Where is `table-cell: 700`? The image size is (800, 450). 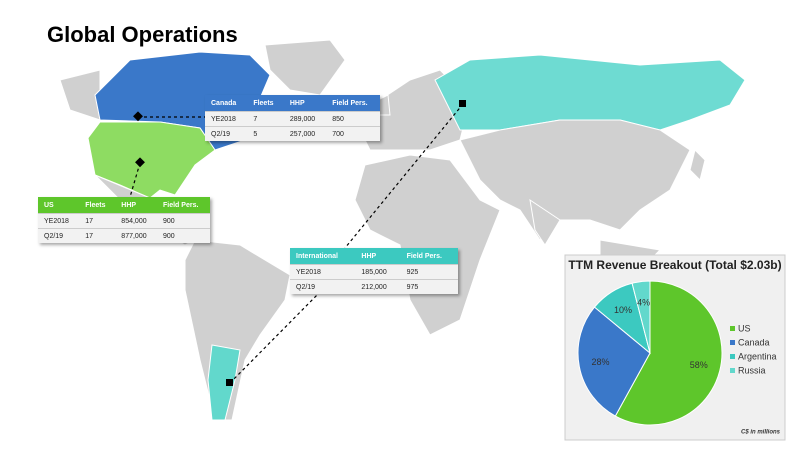
table-cell: 700 is located at coordinates (353, 133).